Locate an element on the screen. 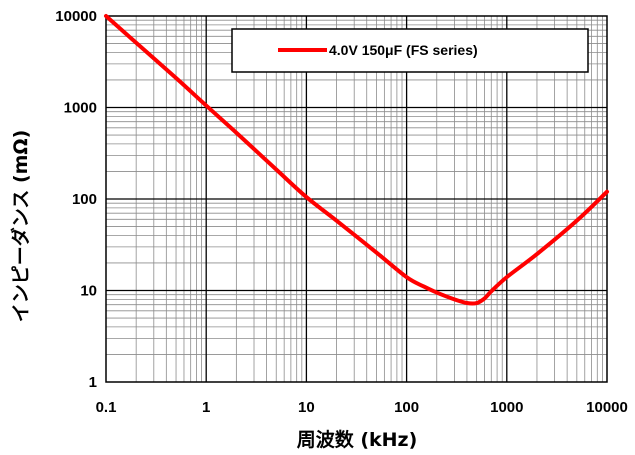 Image resolution: width=635 pixels, height=455 pixels. x-tick-label: 1000 is located at coordinates (506, 407).